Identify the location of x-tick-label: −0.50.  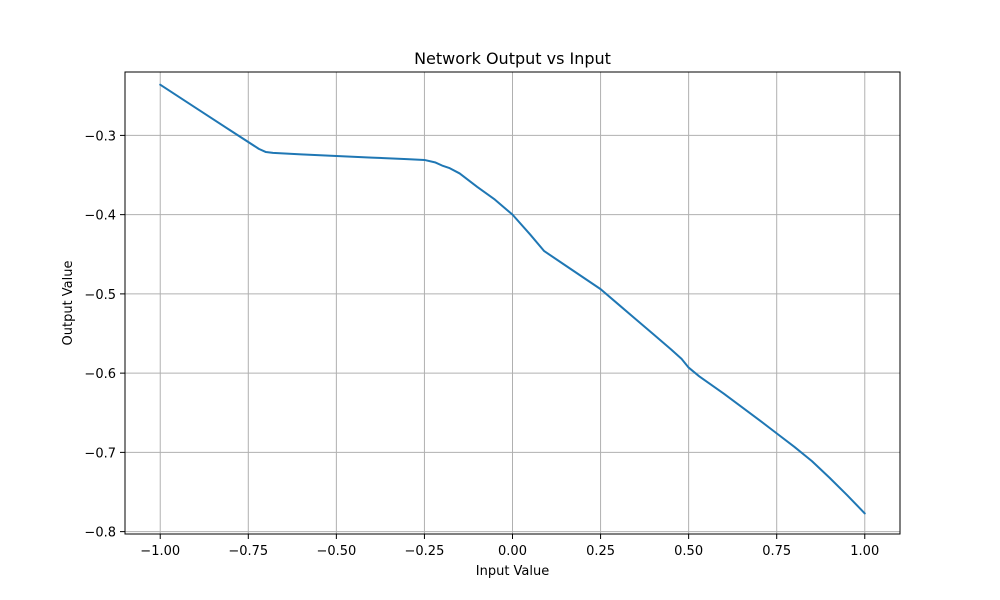
(336, 551).